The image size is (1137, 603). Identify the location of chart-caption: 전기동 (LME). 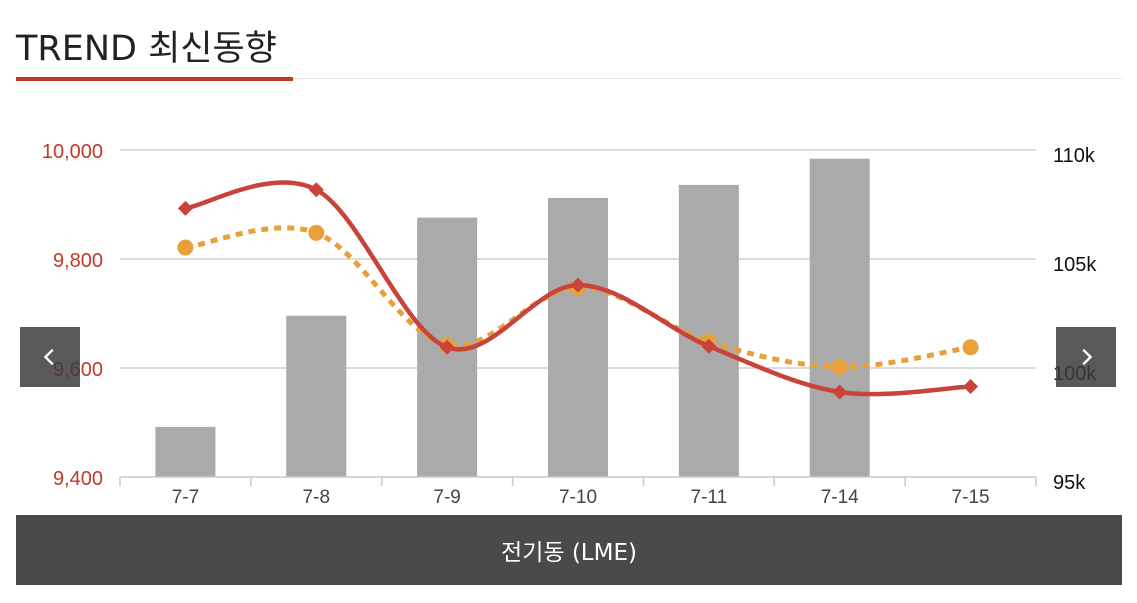
(569, 550).